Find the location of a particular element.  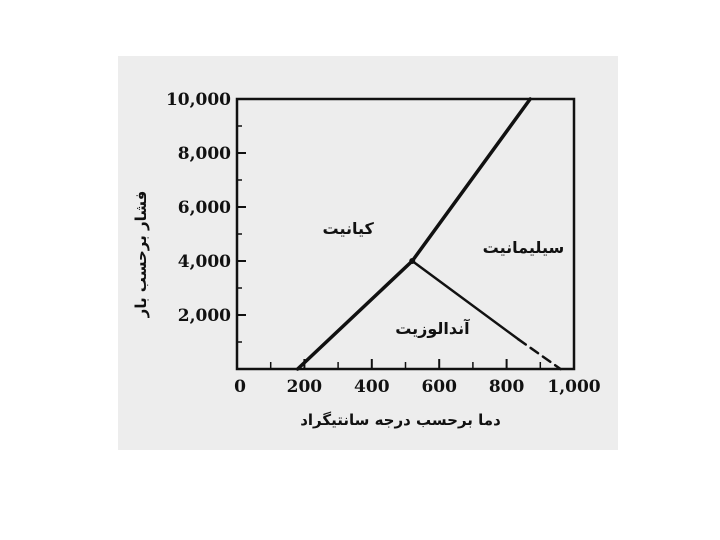

y-tick-label-2: 6,000 is located at coordinates (204, 208).